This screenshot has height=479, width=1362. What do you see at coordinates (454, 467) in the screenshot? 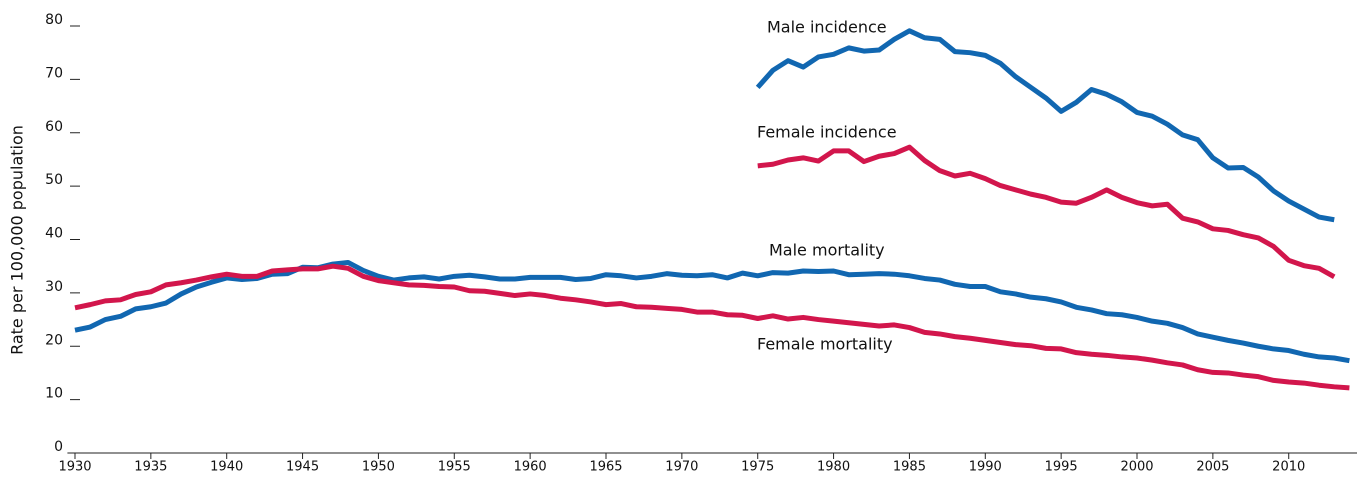
I see `x-tick-label: 1955` at bounding box center [454, 467].